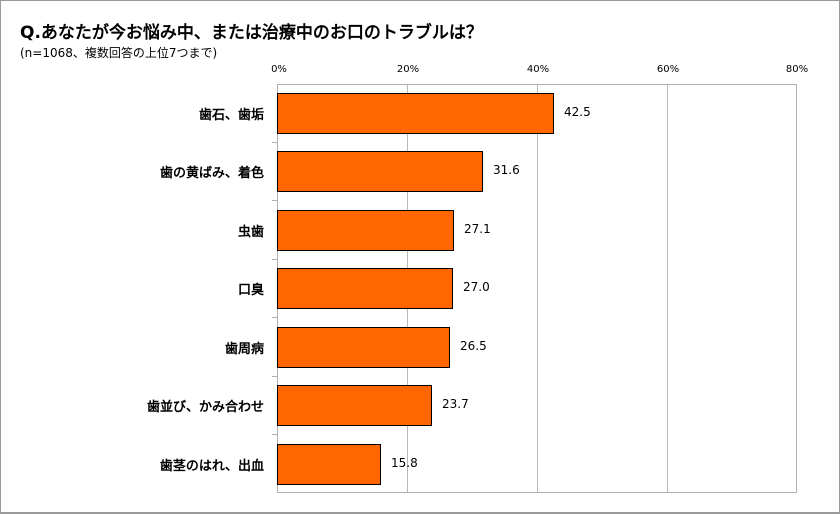  What do you see at coordinates (506, 170) in the screenshot?
I see `value-label: 31.6` at bounding box center [506, 170].